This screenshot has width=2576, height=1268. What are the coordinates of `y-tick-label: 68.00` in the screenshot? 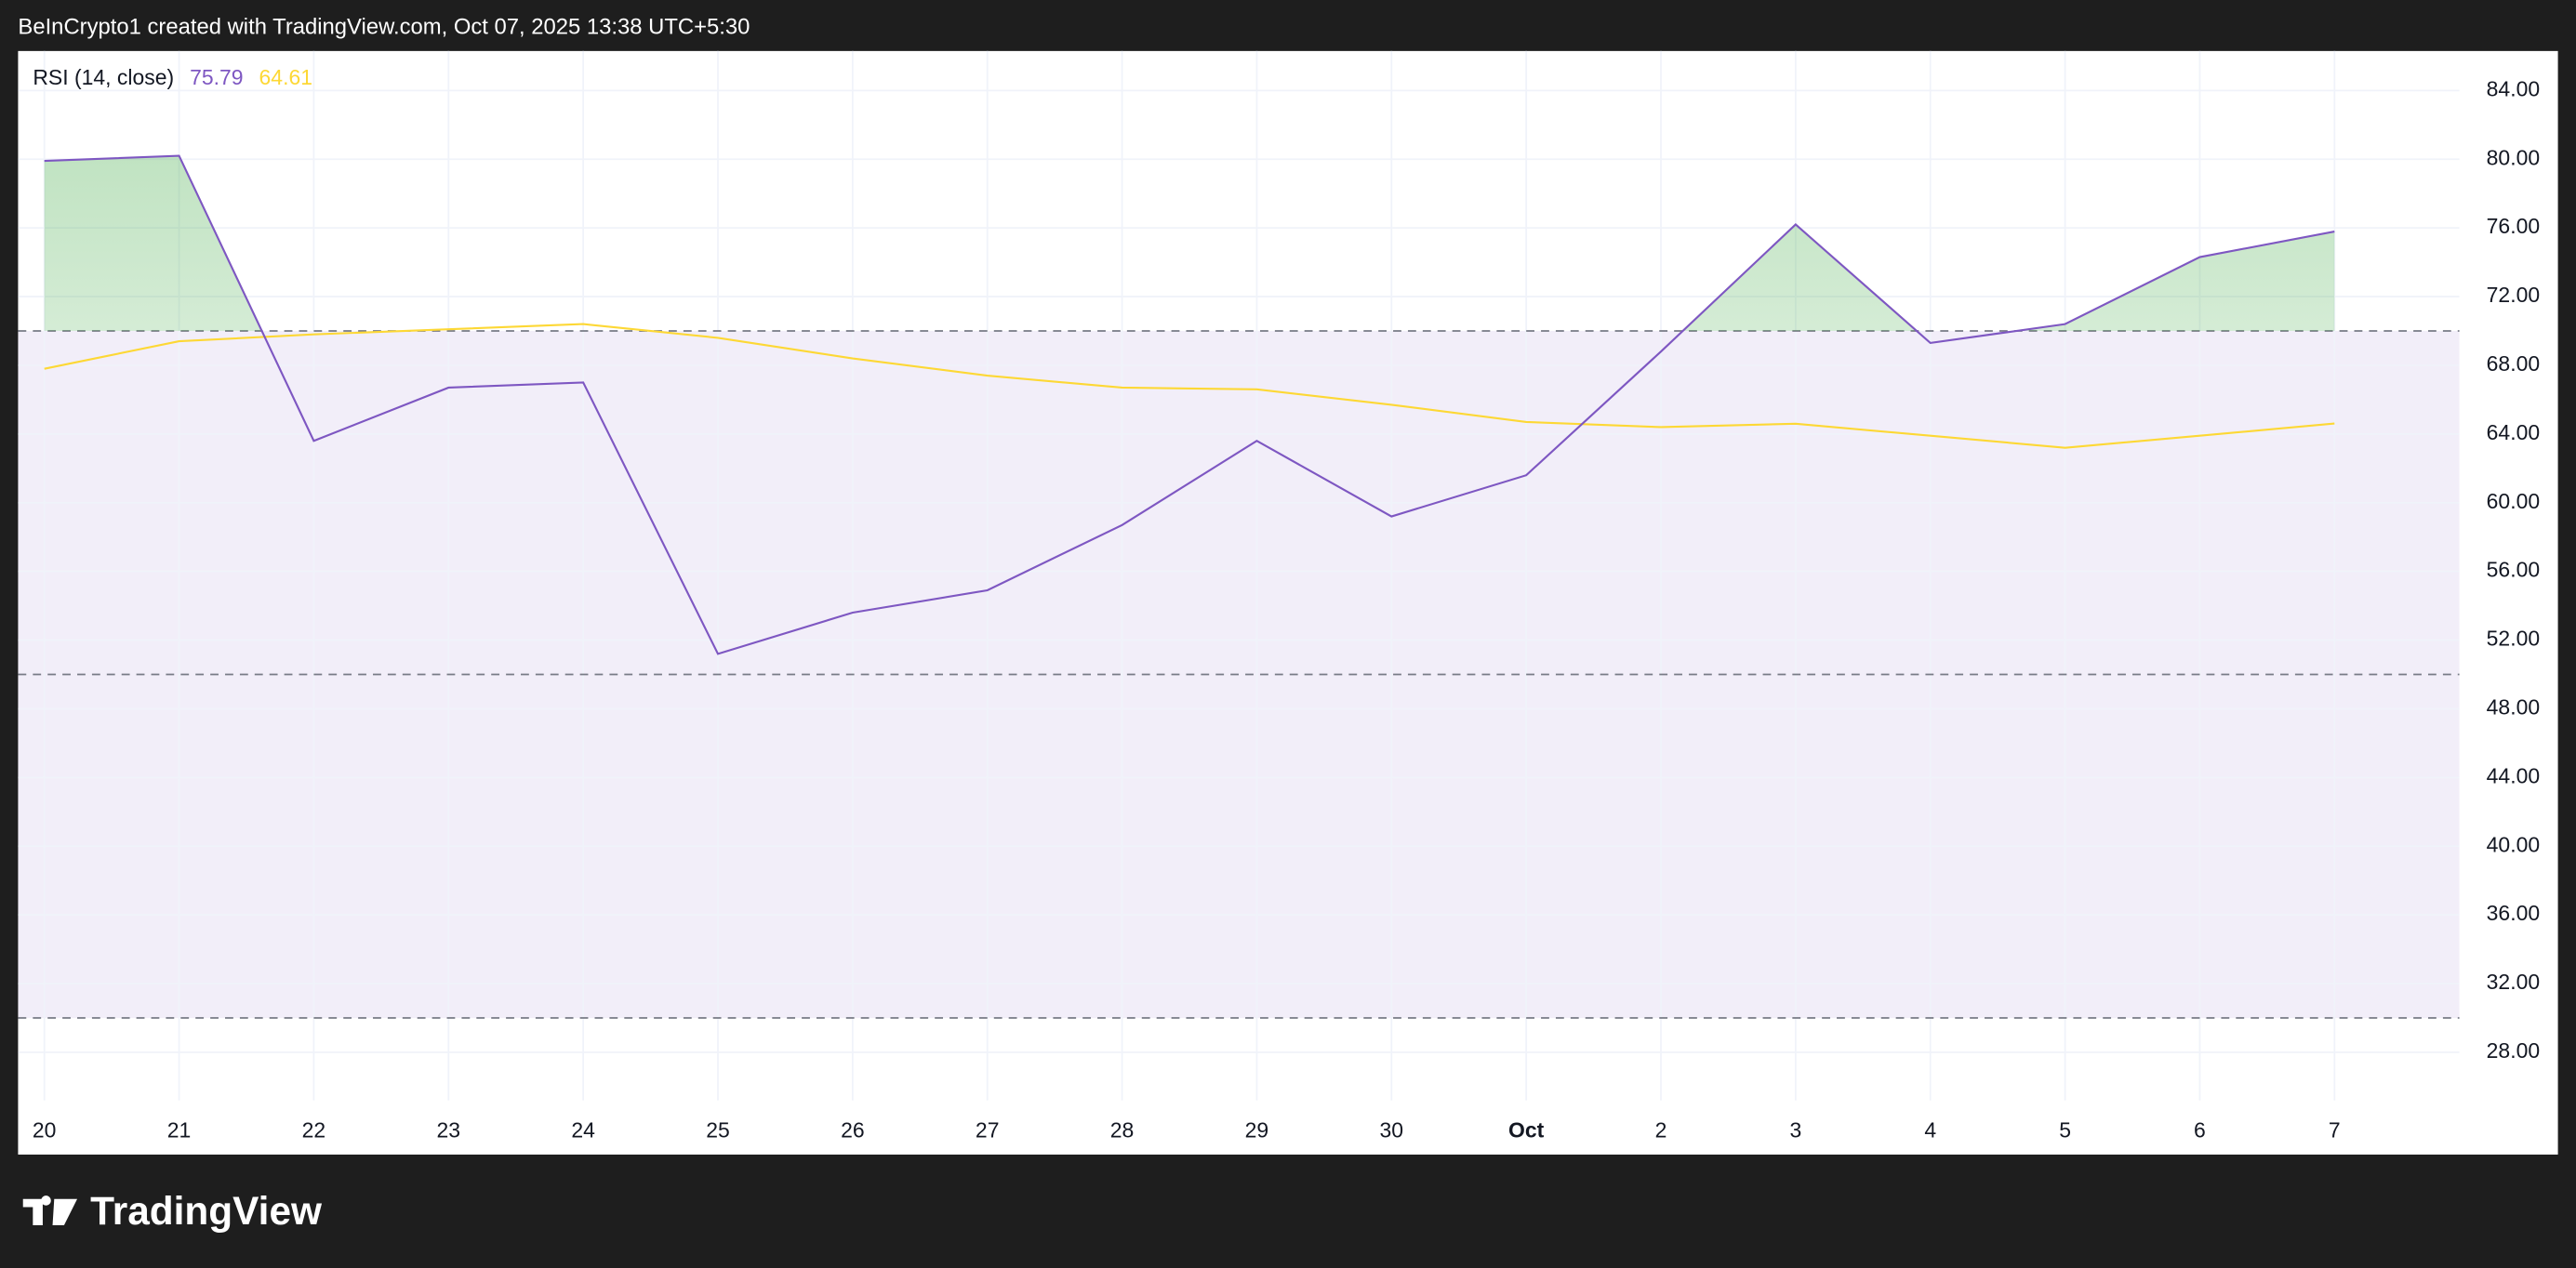 It's located at (2513, 363).